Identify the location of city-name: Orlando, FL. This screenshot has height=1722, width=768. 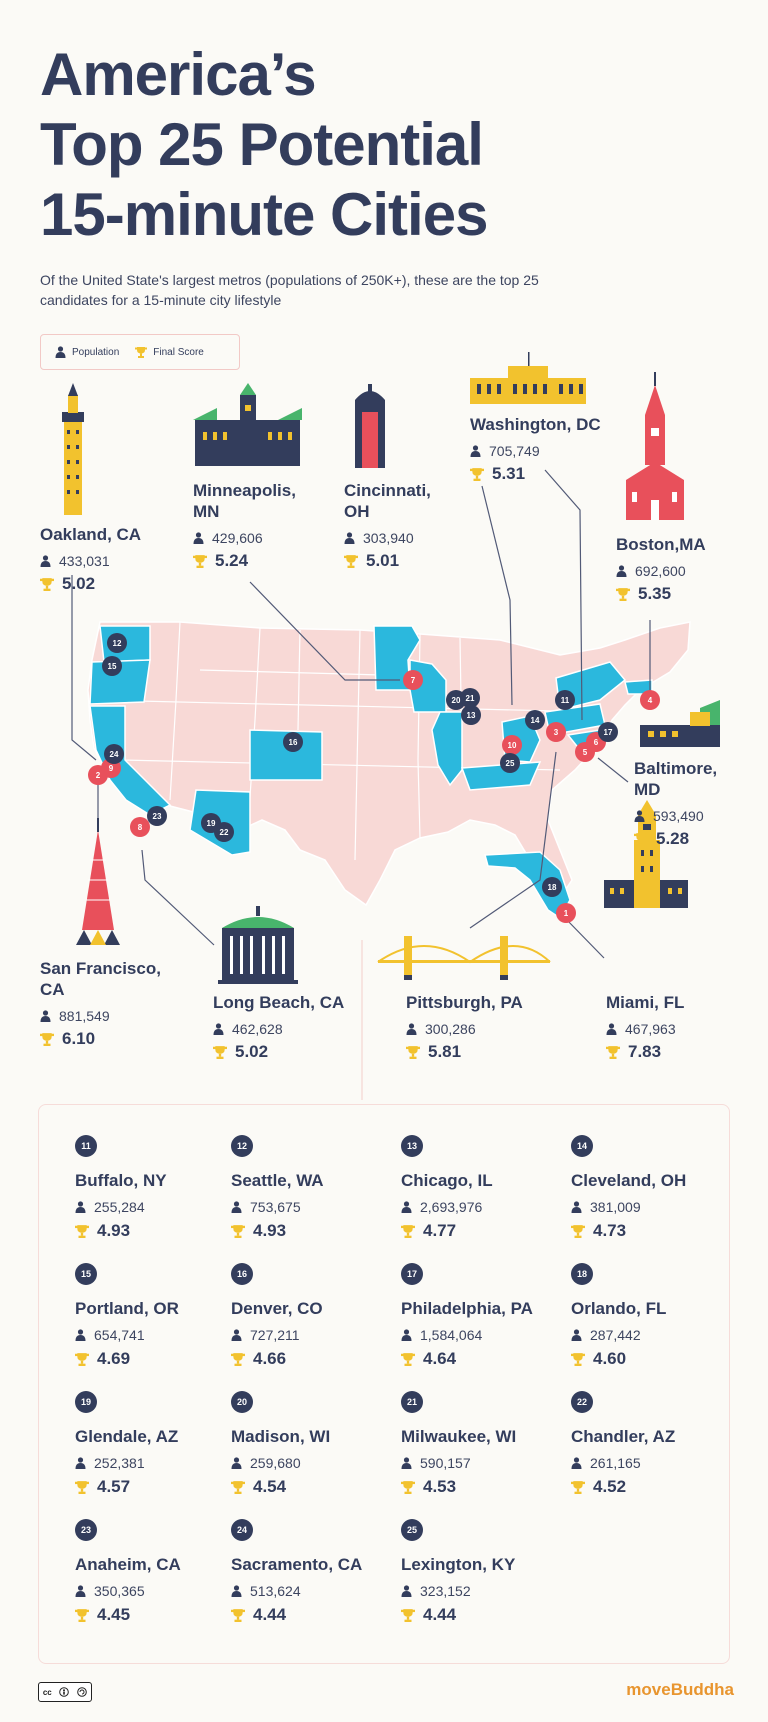
(619, 1308).